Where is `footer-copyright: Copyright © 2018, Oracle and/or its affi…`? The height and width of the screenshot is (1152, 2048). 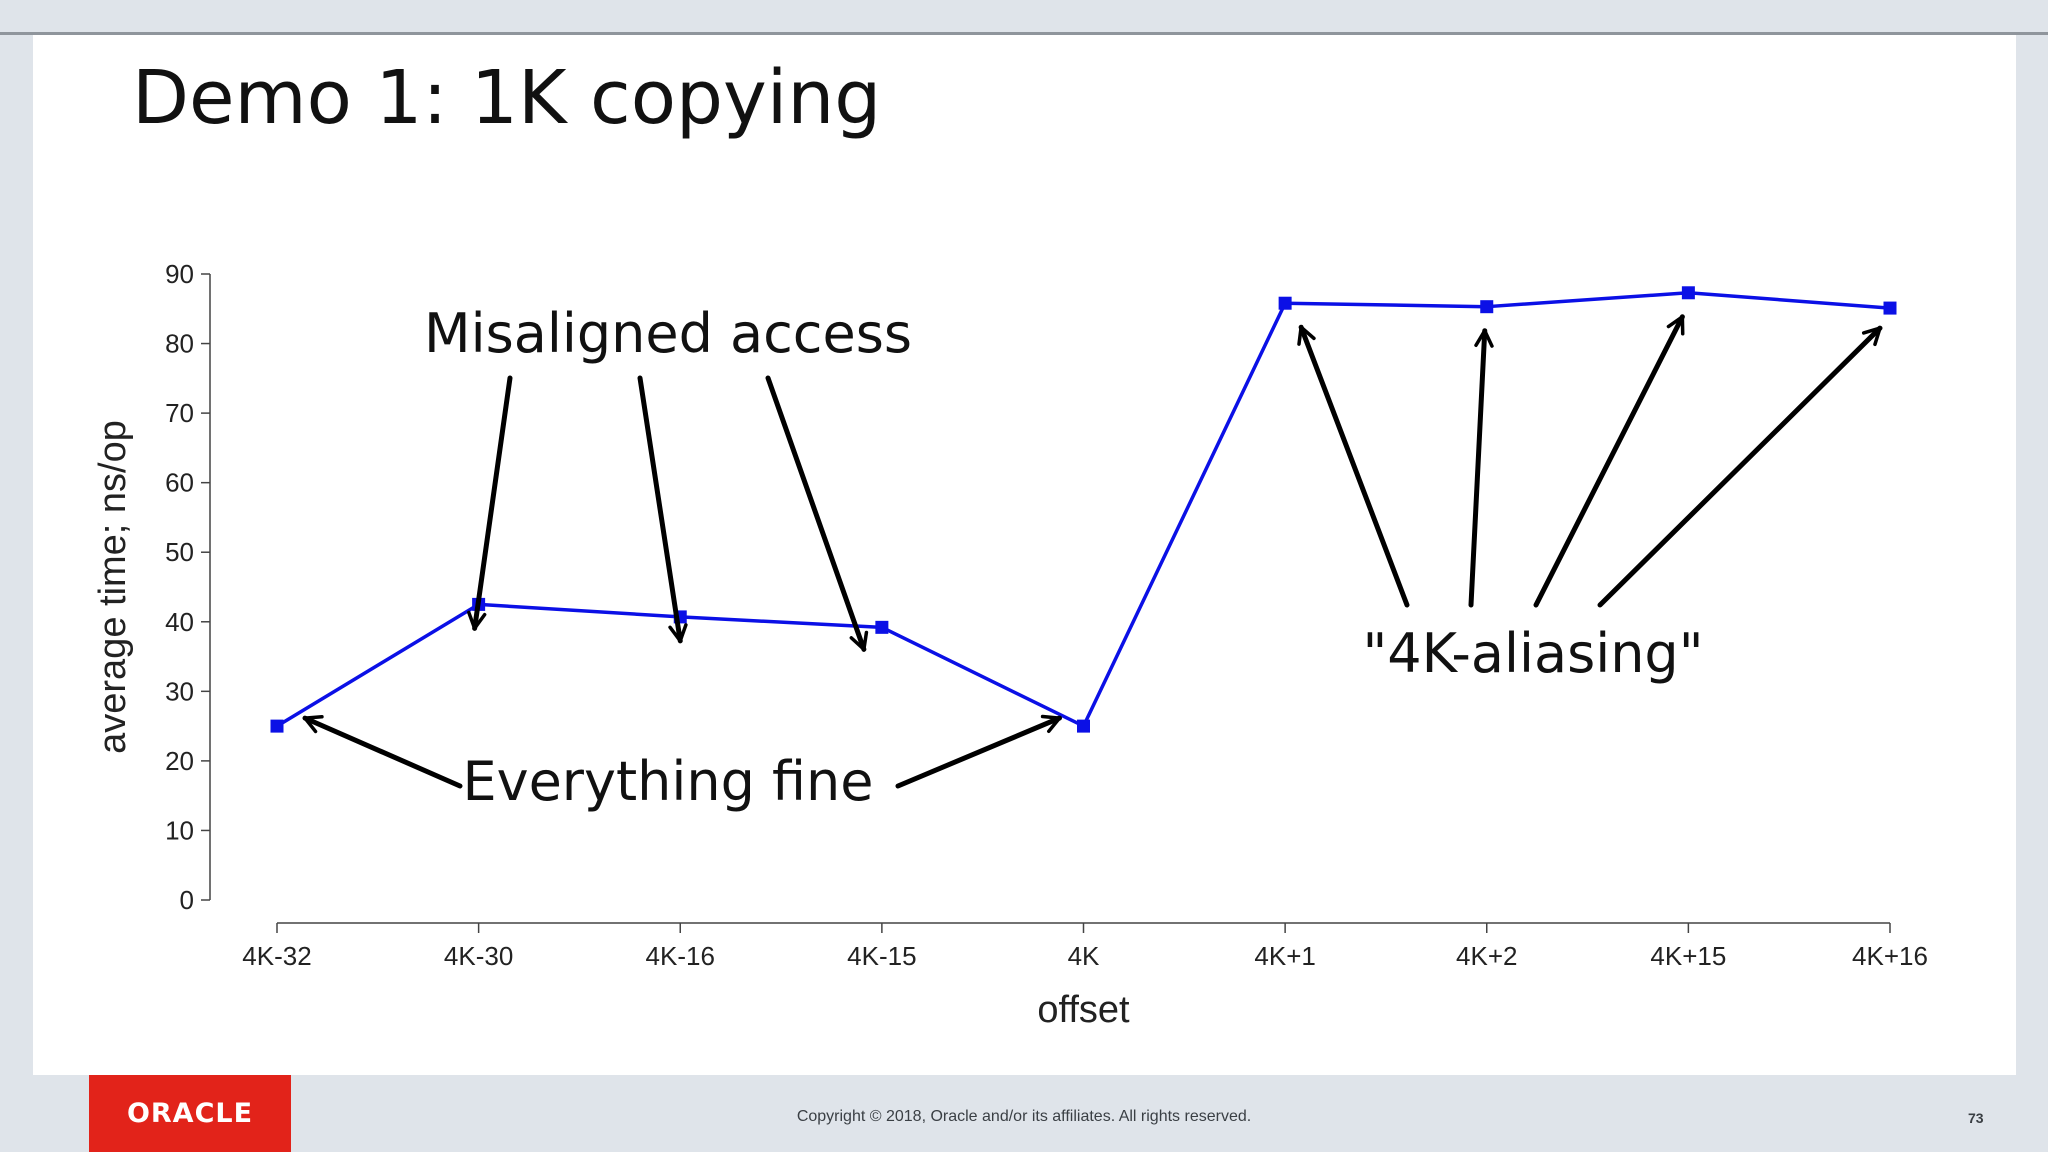 footer-copyright: Copyright © 2018, Oracle and/or its affi… is located at coordinates (1024, 1116).